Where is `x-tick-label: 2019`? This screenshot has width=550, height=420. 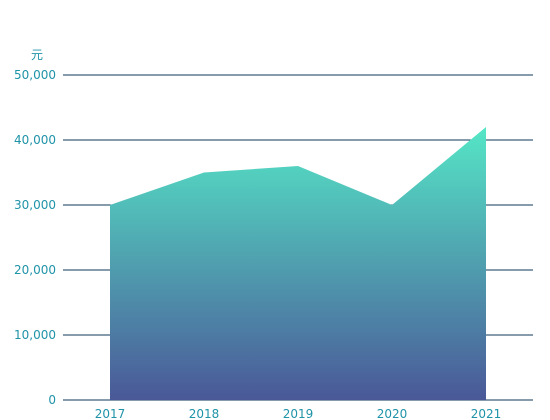
x-tick-label: 2019 is located at coordinates (298, 413).